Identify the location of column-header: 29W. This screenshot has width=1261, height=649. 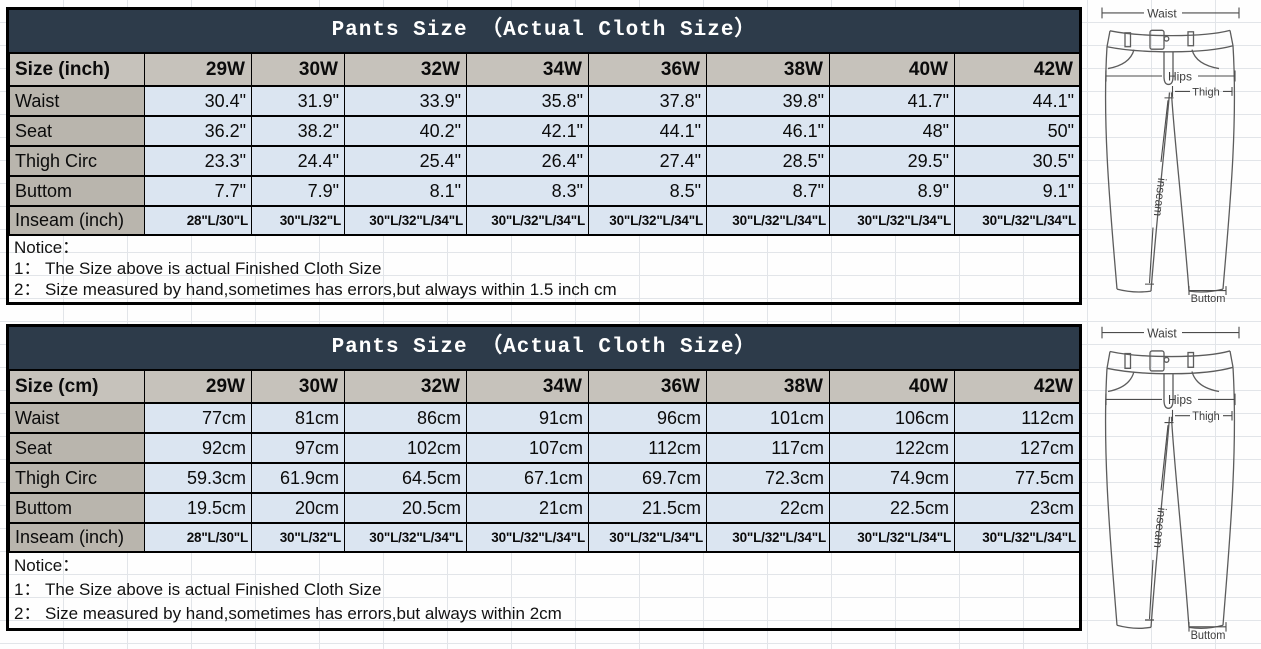
(198, 69).